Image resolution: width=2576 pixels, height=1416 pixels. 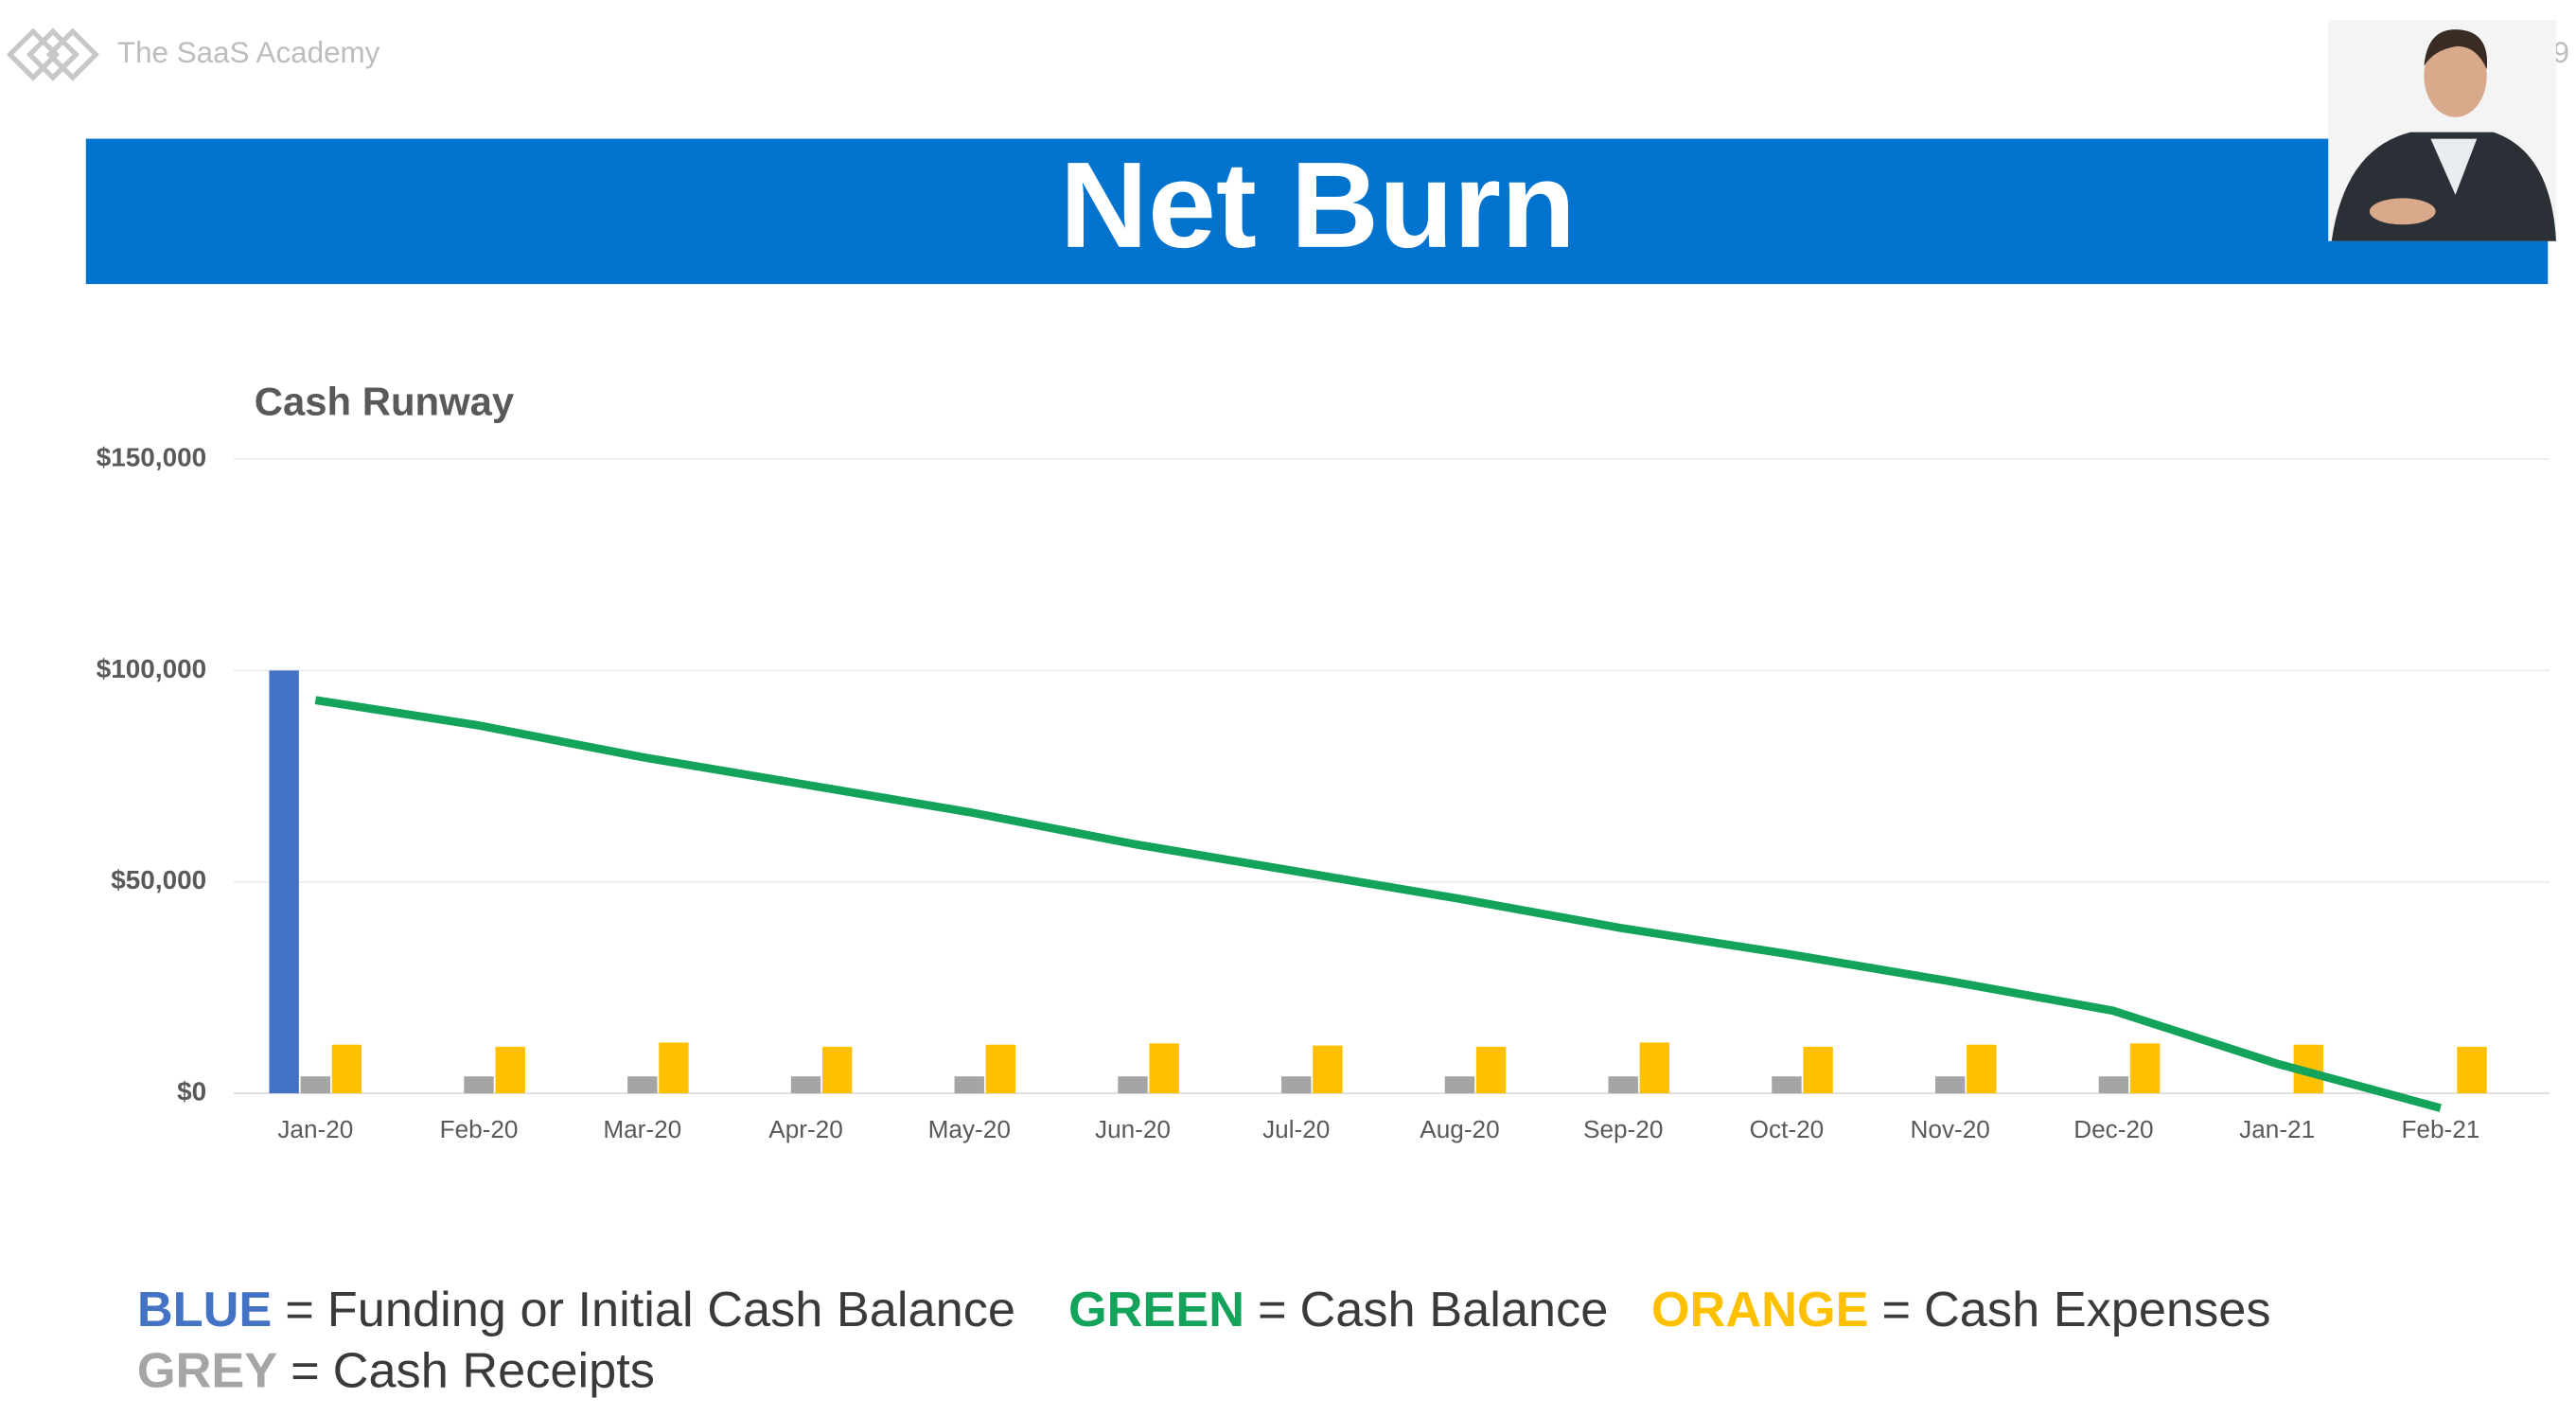 What do you see at coordinates (1950, 1129) in the screenshot?
I see `x-tick-label: Nov-20` at bounding box center [1950, 1129].